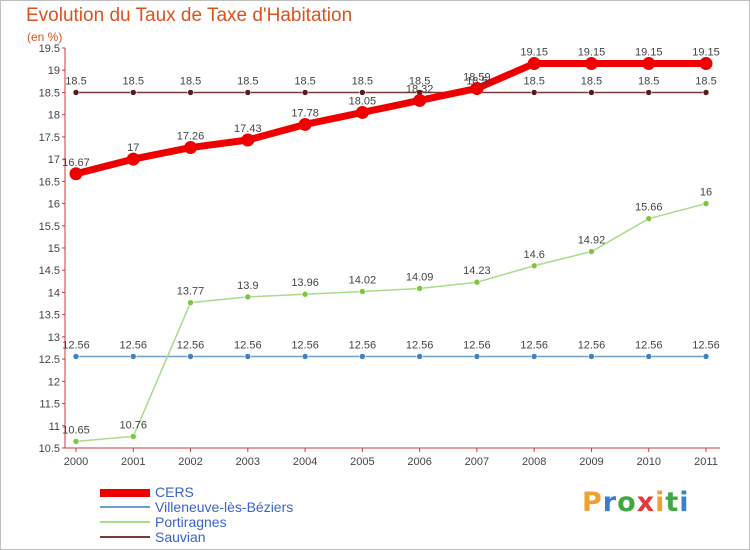  I want to click on legend-label-villeneuve: Villeneuve-lès-Béziers, so click(224, 507).